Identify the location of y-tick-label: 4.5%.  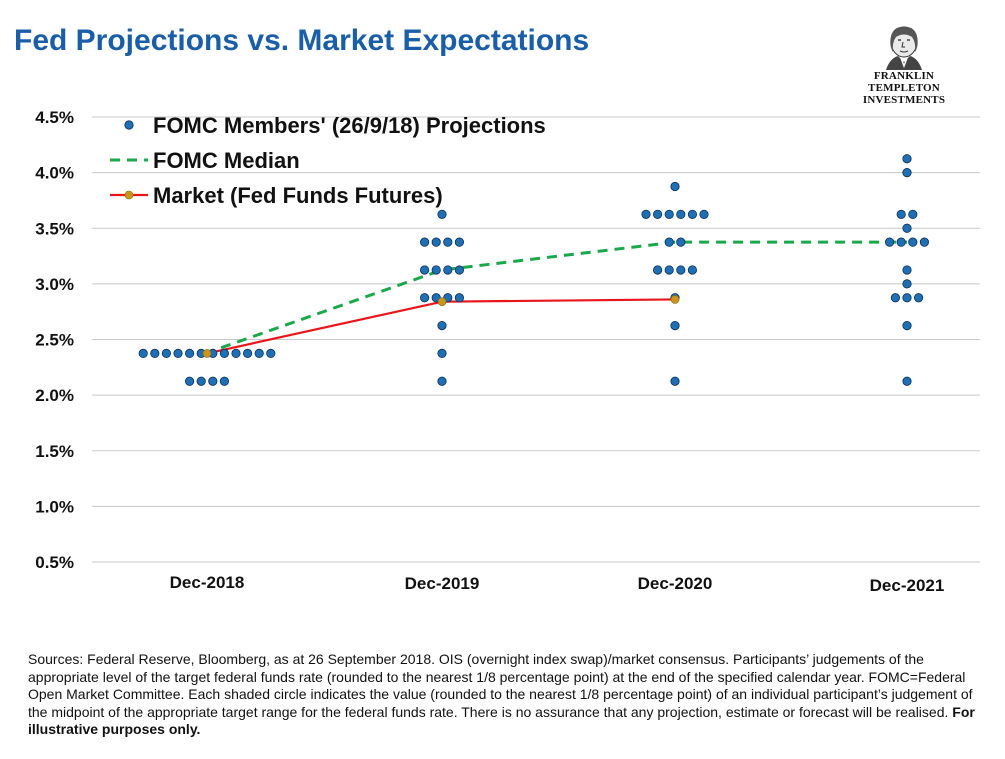
(54, 117).